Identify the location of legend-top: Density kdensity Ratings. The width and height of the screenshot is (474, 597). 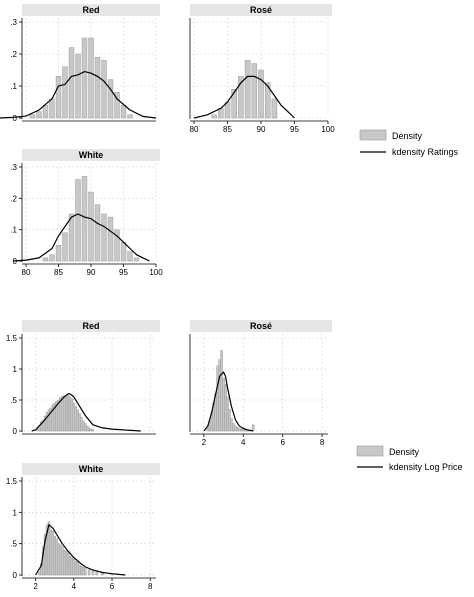
(409, 143).